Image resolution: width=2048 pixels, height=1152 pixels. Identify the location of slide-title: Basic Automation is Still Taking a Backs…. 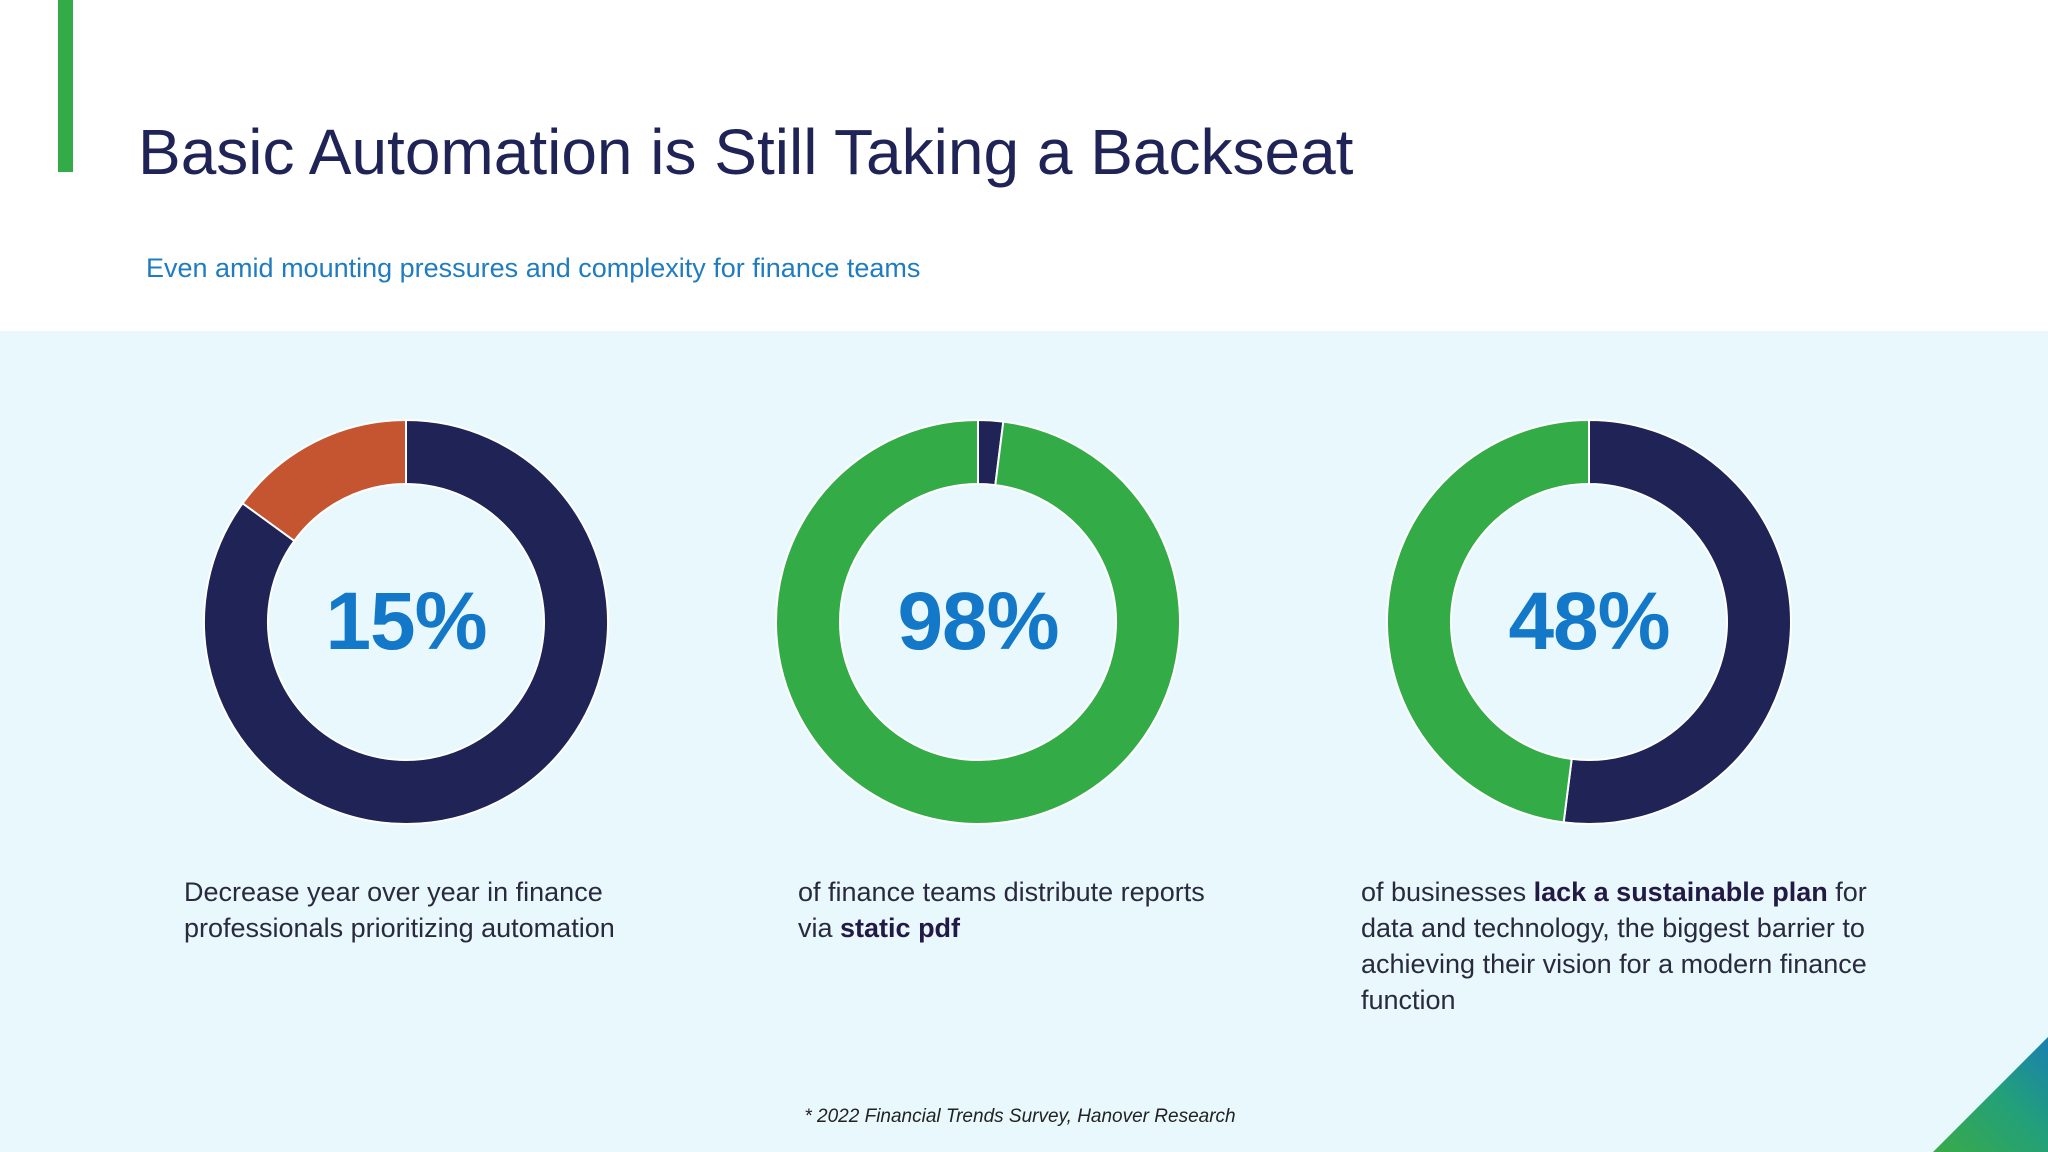
(746, 152).